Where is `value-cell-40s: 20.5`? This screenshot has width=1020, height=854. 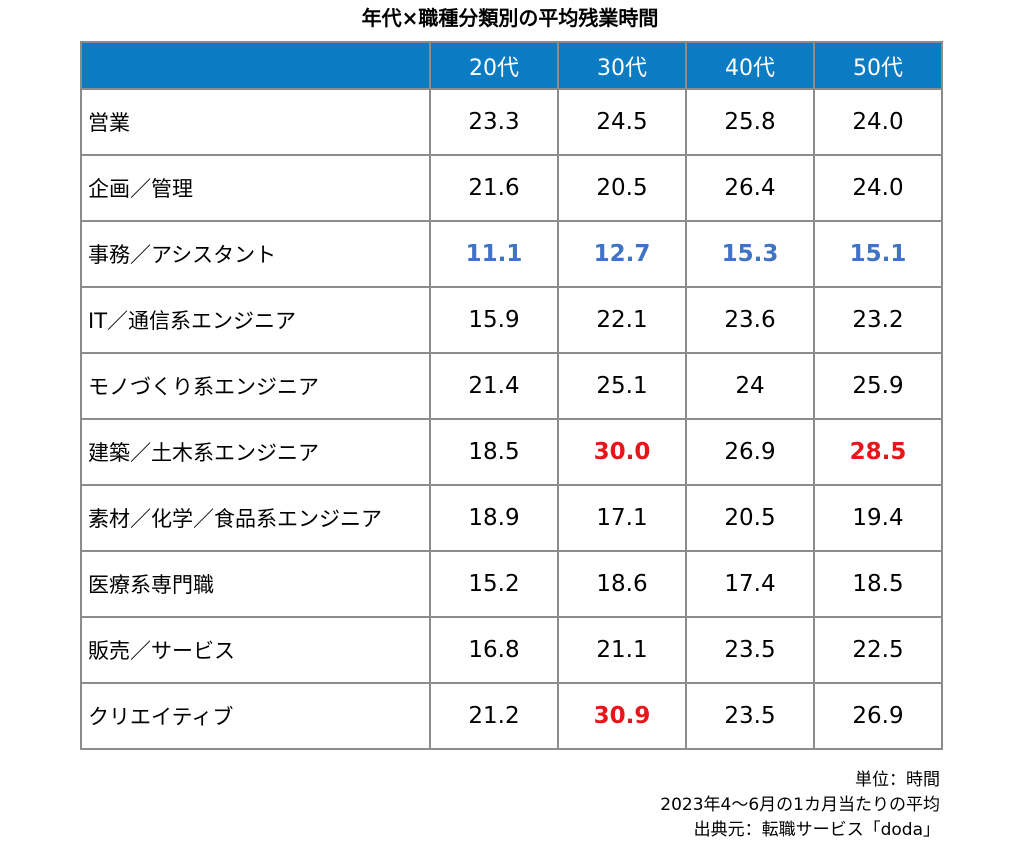
value-cell-40s: 20.5 is located at coordinates (750, 518).